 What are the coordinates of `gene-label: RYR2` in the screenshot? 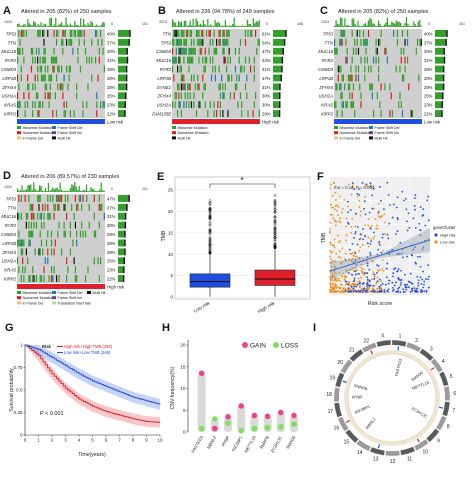 It's located at (11, 60).